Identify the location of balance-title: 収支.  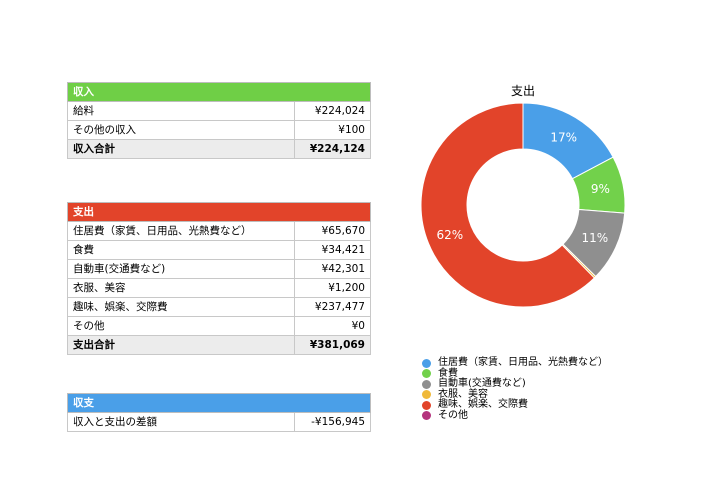
(219, 403).